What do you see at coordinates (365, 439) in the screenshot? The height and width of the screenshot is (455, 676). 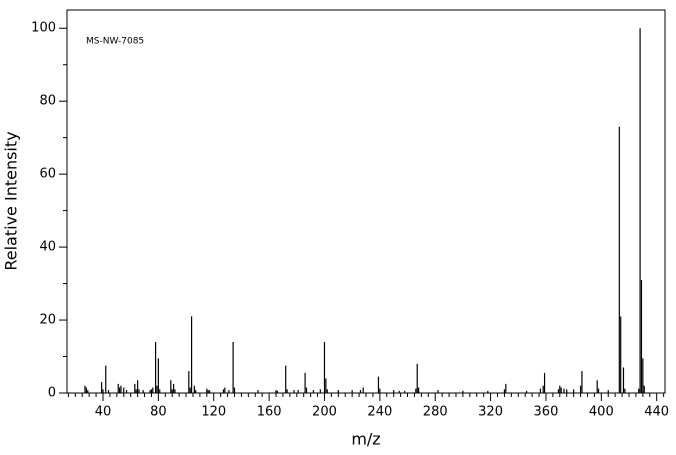 I see `x-axis-label: m/z` at bounding box center [365, 439].